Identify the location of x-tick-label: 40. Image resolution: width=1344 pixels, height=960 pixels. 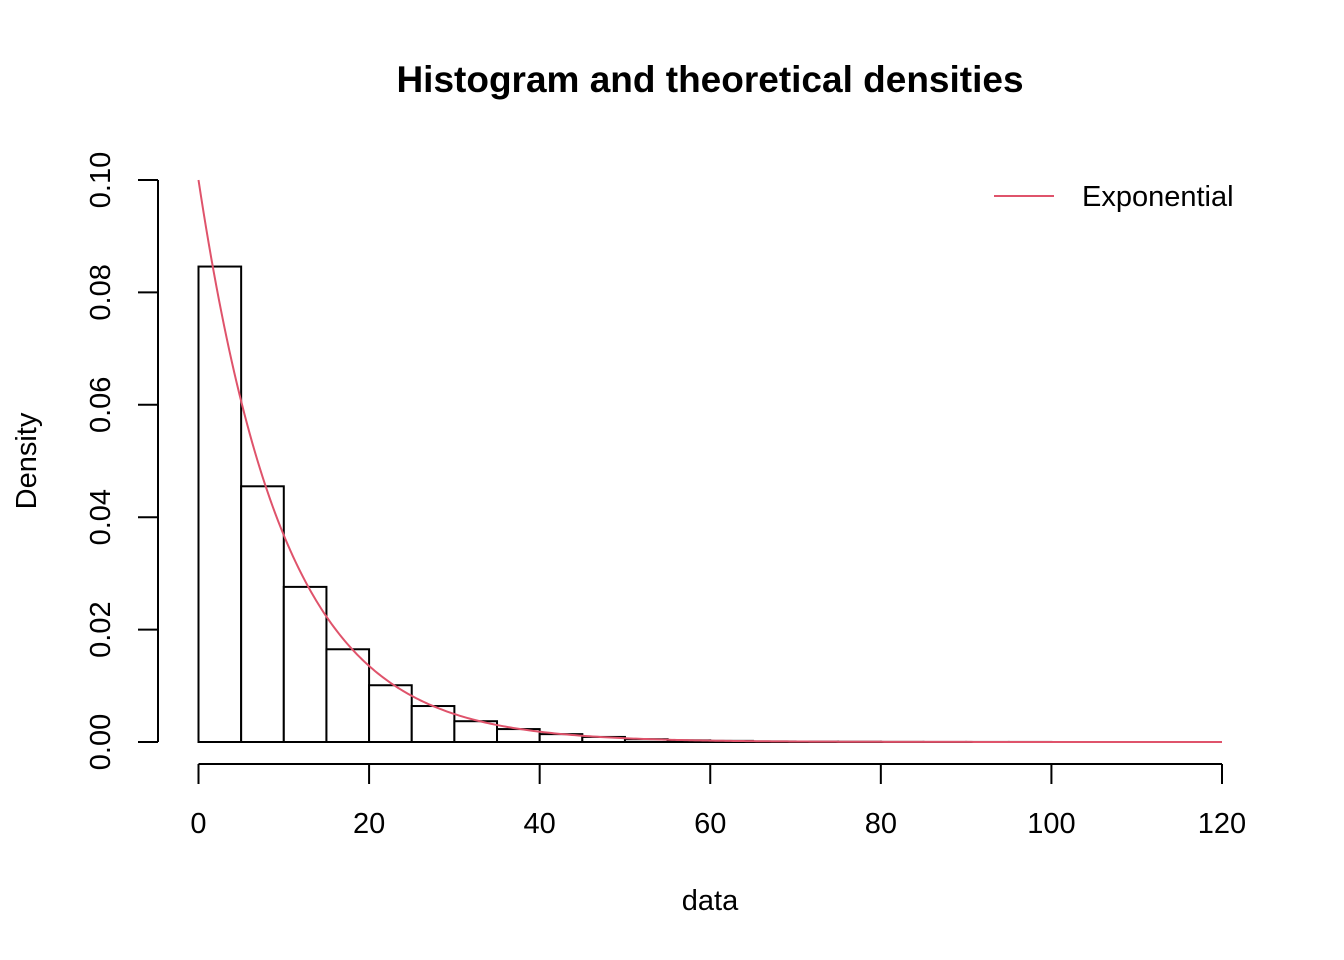
(540, 824).